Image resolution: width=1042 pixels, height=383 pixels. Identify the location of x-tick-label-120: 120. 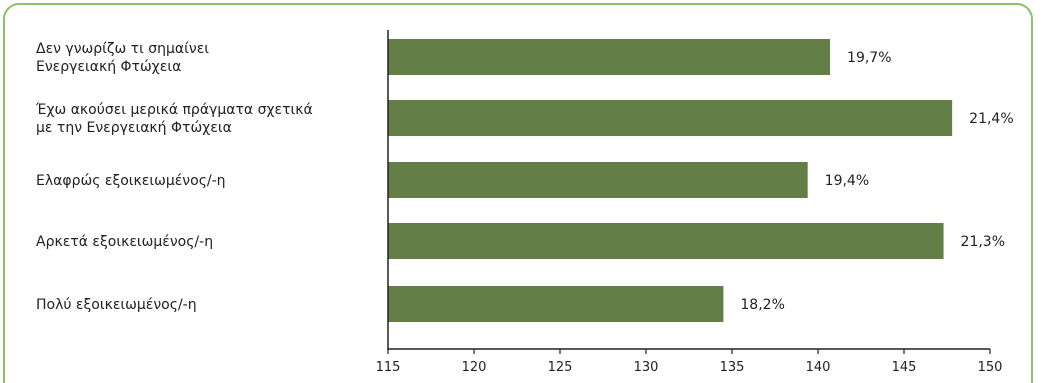
(474, 367).